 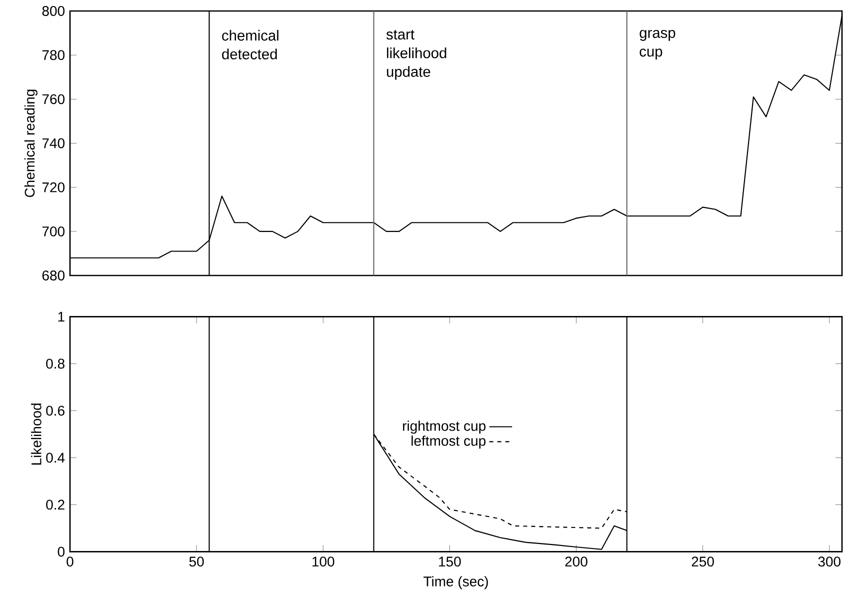 What do you see at coordinates (576, 561) in the screenshot?
I see `x-tick-label: 200` at bounding box center [576, 561].